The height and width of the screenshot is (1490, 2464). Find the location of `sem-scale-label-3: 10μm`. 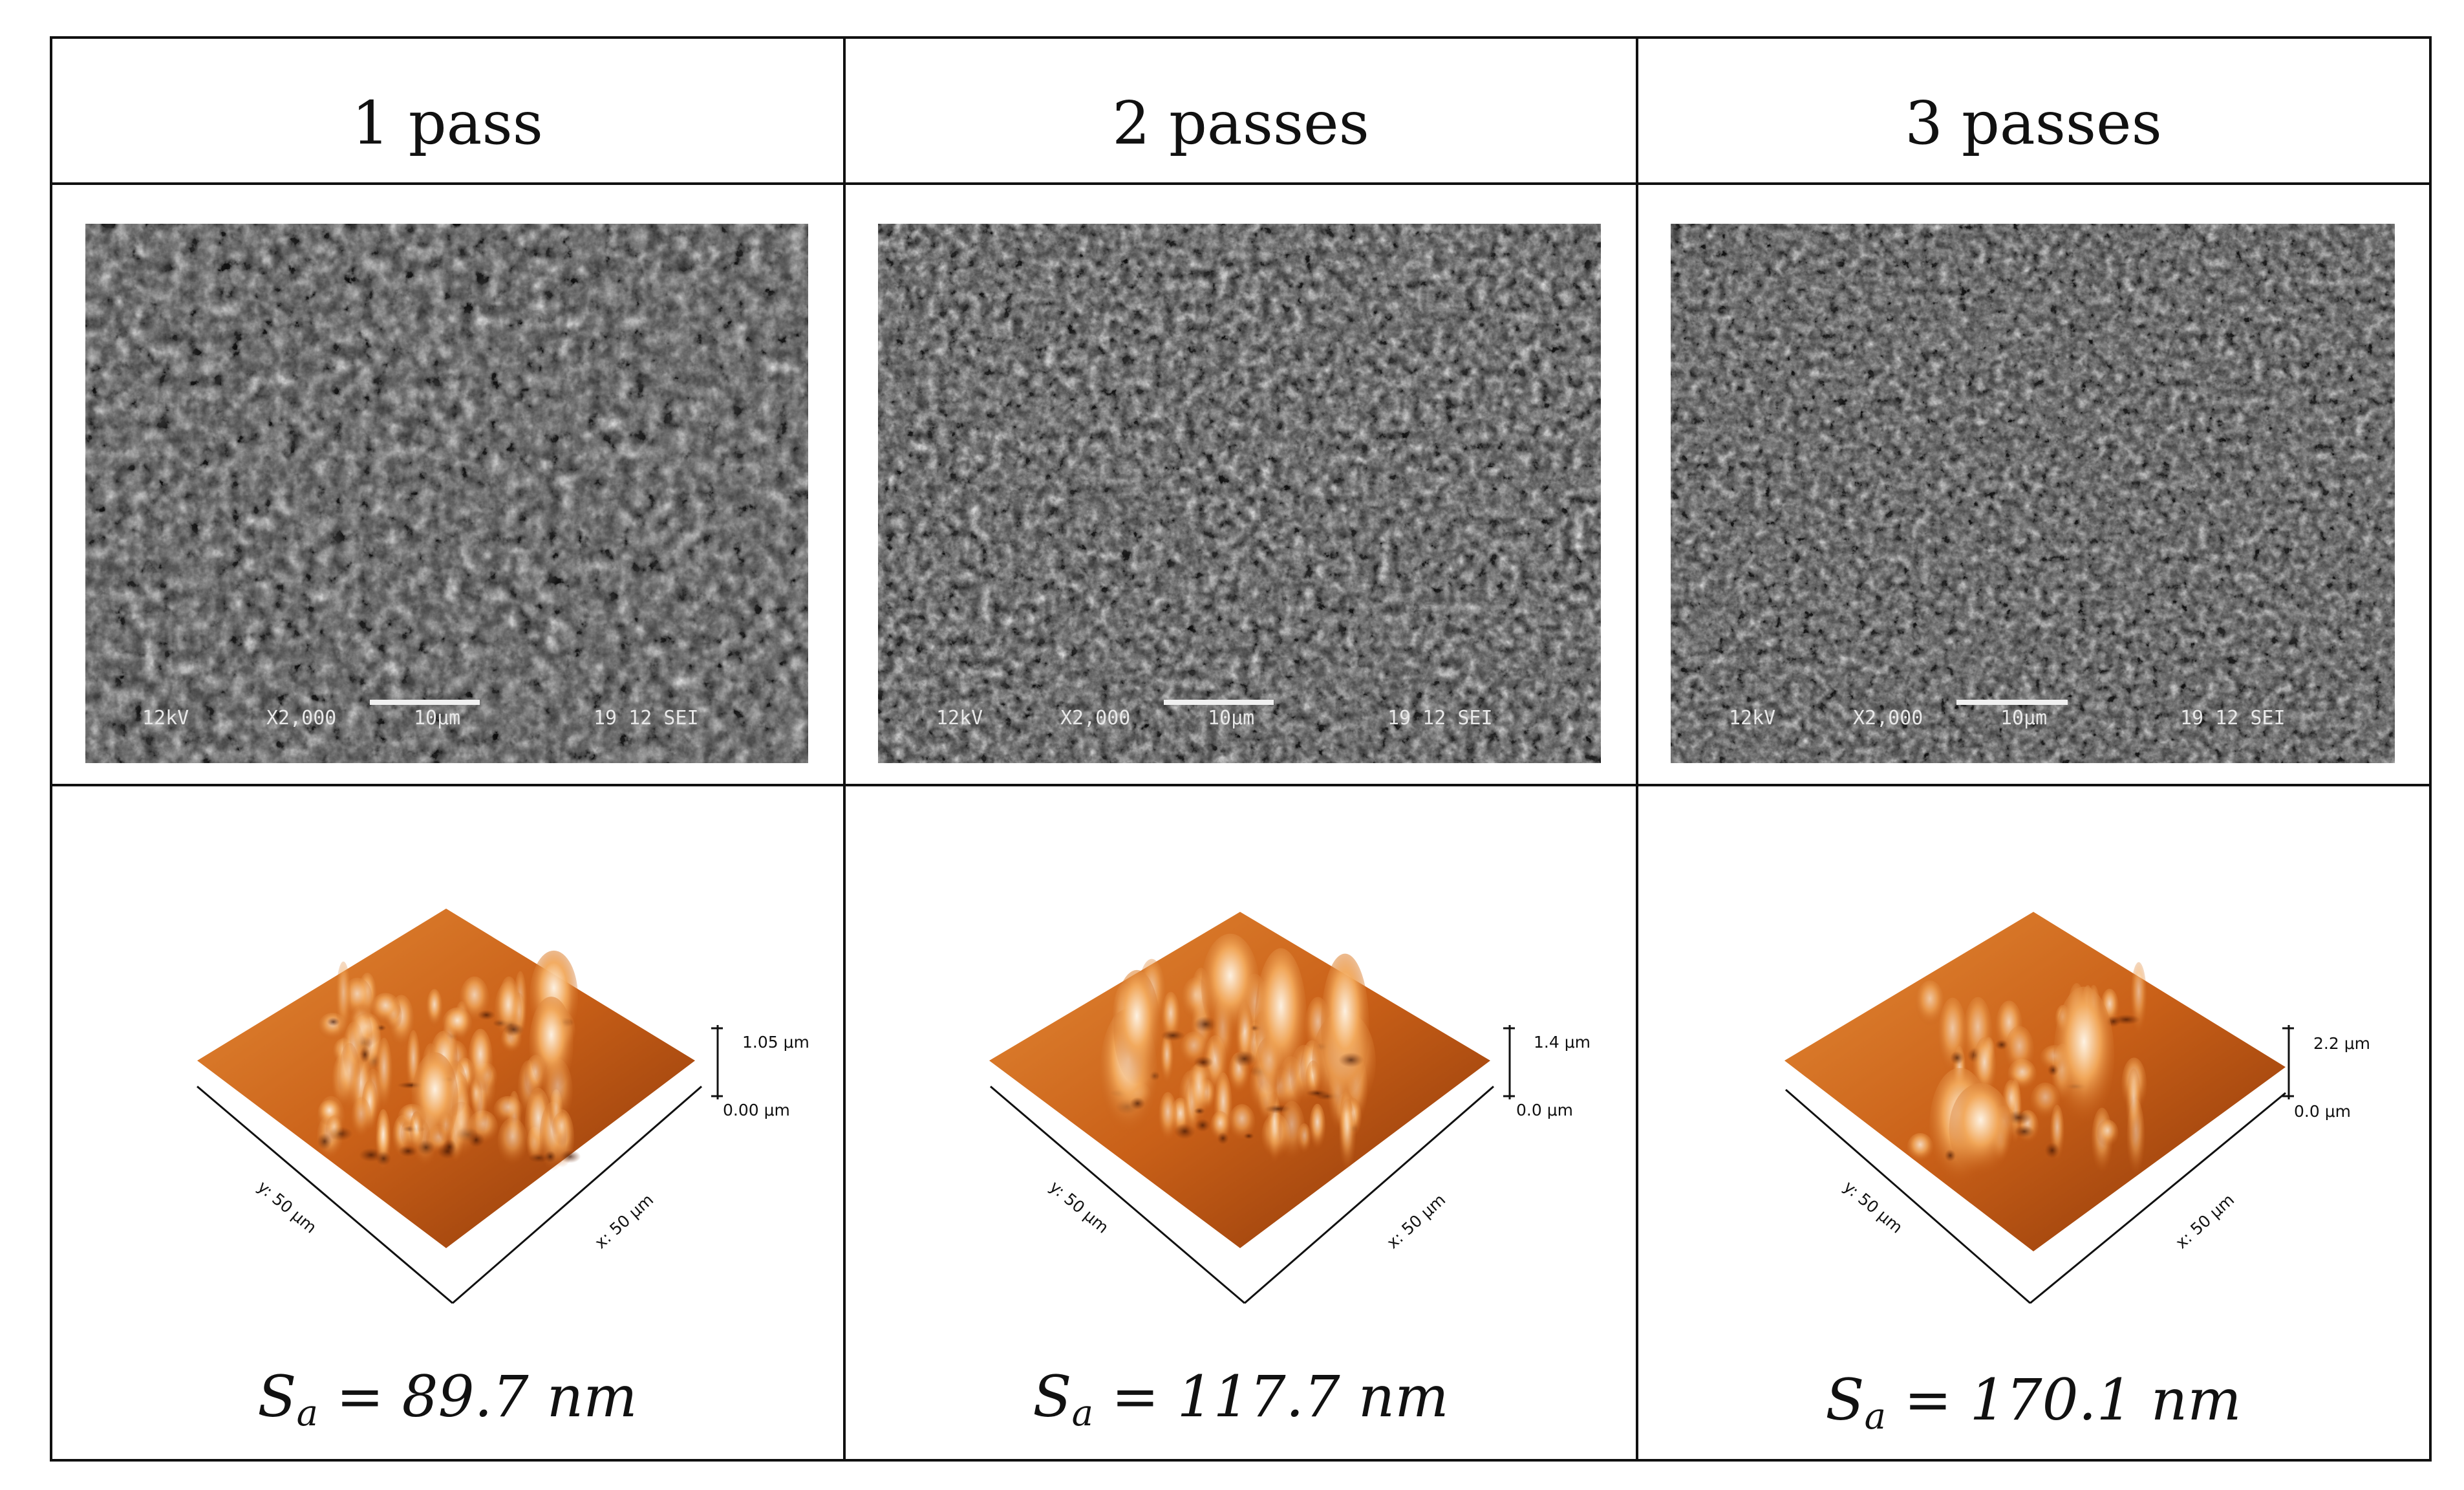

sem-scale-label-3: 10μm is located at coordinates (2023, 718).